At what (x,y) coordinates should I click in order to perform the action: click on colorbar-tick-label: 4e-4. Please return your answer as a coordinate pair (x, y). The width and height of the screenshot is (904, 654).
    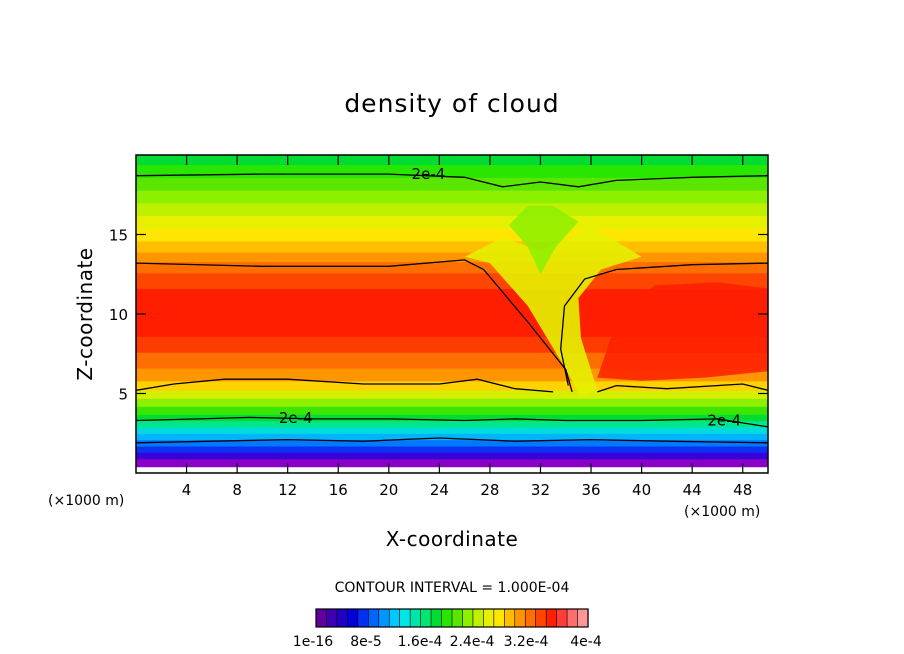
    Looking at the image, I should click on (586, 642).